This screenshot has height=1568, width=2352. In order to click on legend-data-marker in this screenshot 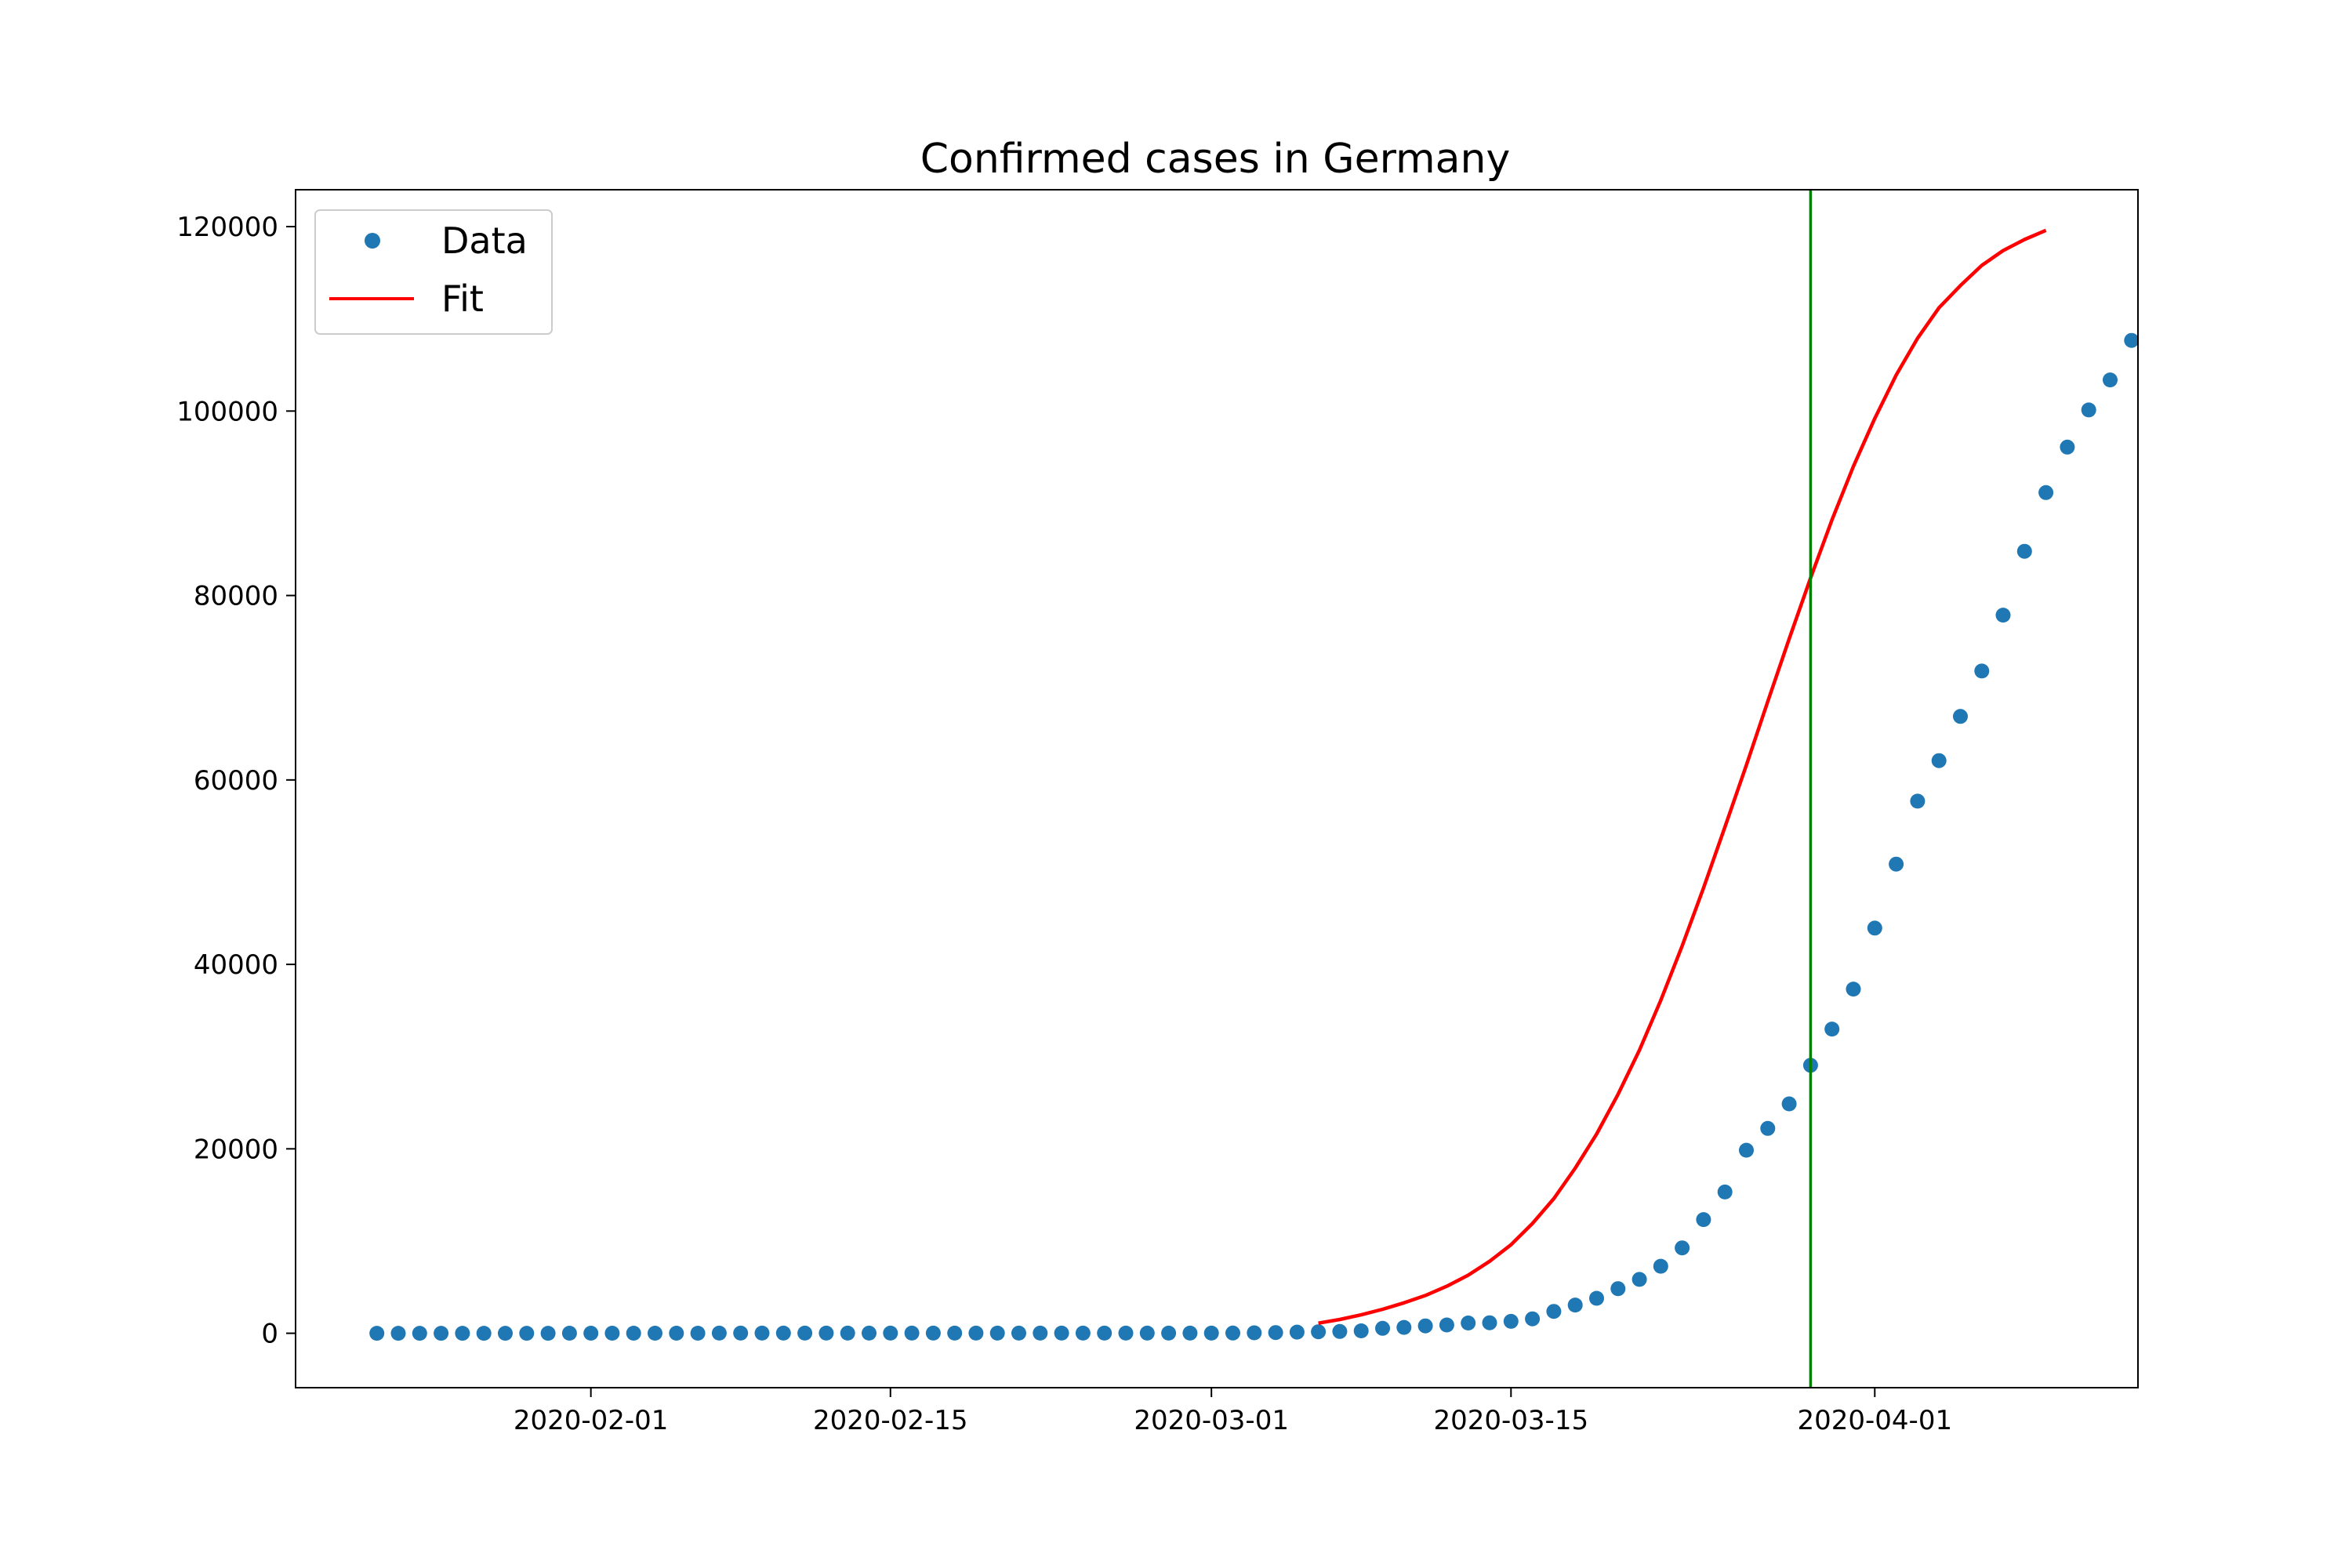, I will do `click(372, 241)`.